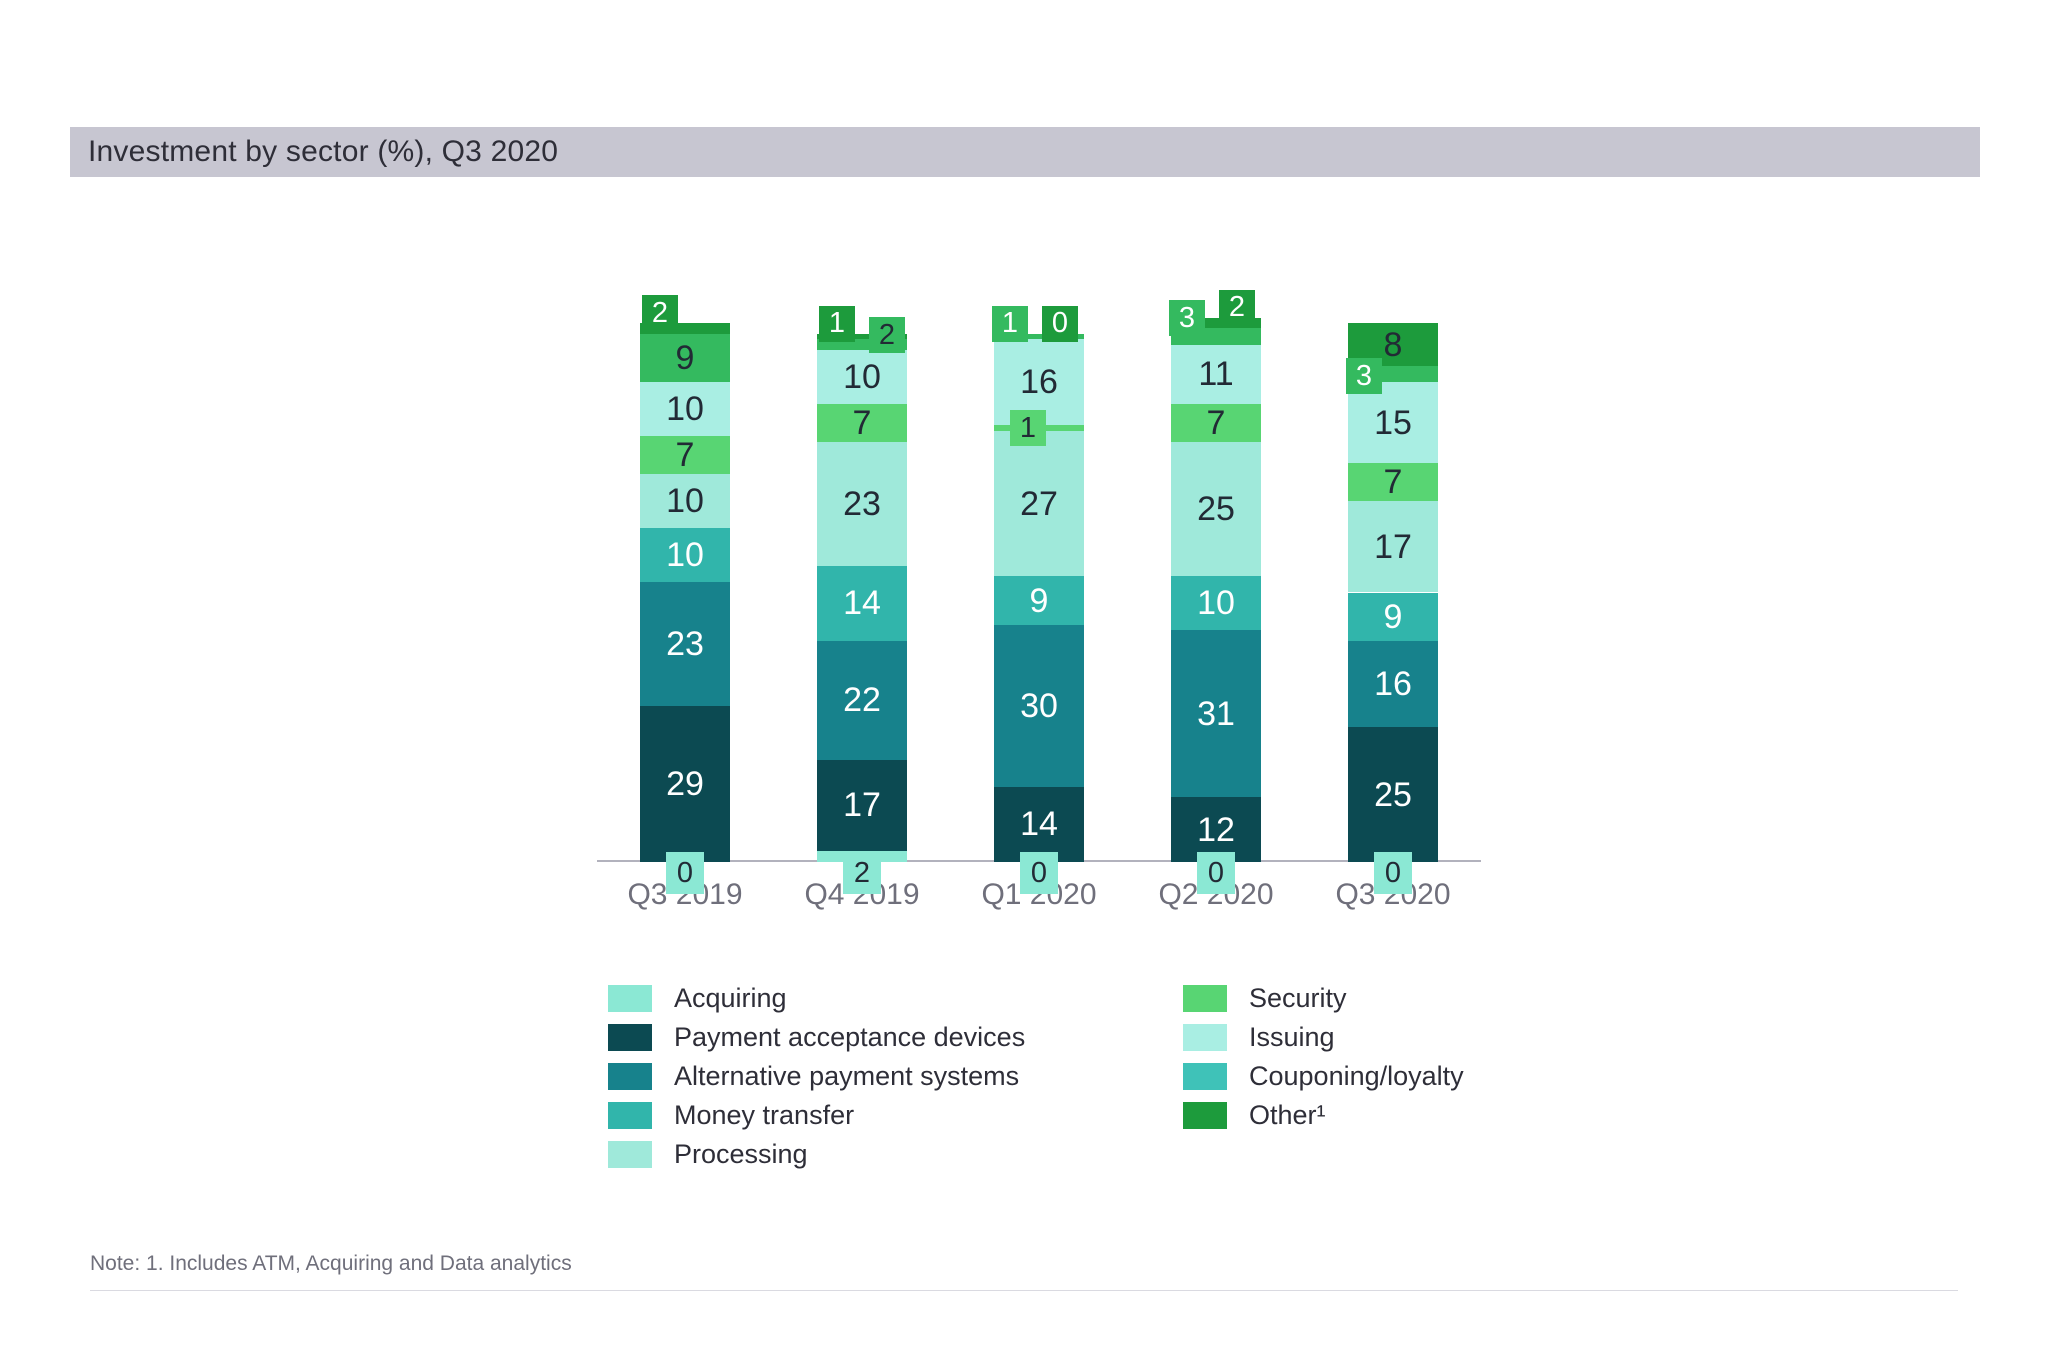 The width and height of the screenshot is (2048, 1371). I want to click on segment-value-label: 12, so click(1216, 829).